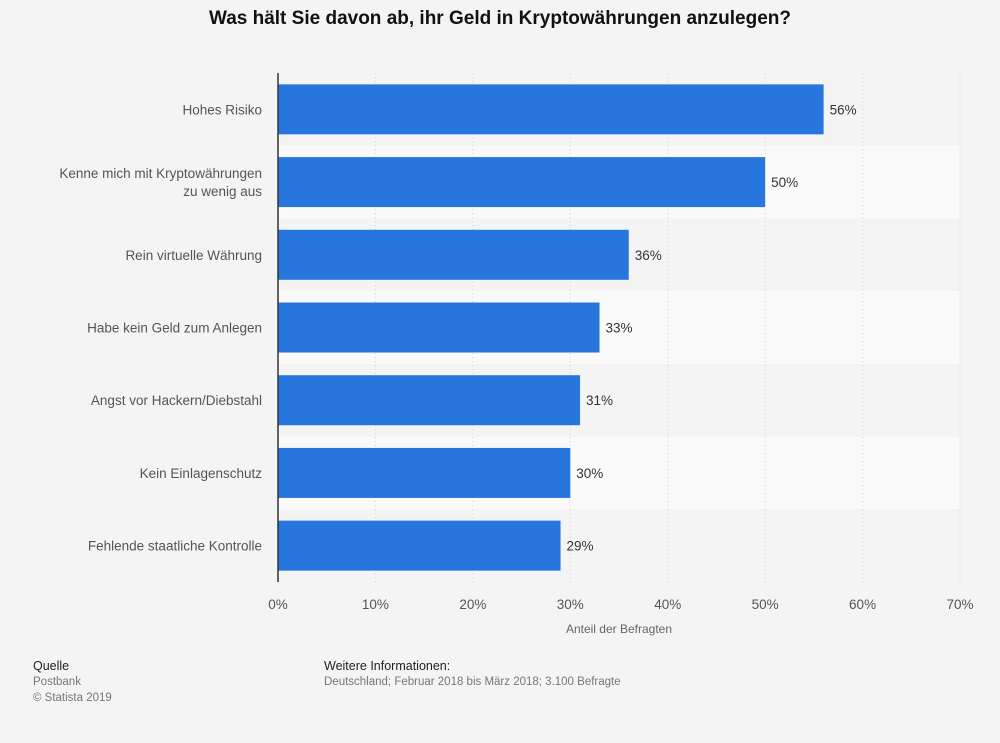 The height and width of the screenshot is (743, 1000). What do you see at coordinates (599, 400) in the screenshot?
I see `value-label: 31%` at bounding box center [599, 400].